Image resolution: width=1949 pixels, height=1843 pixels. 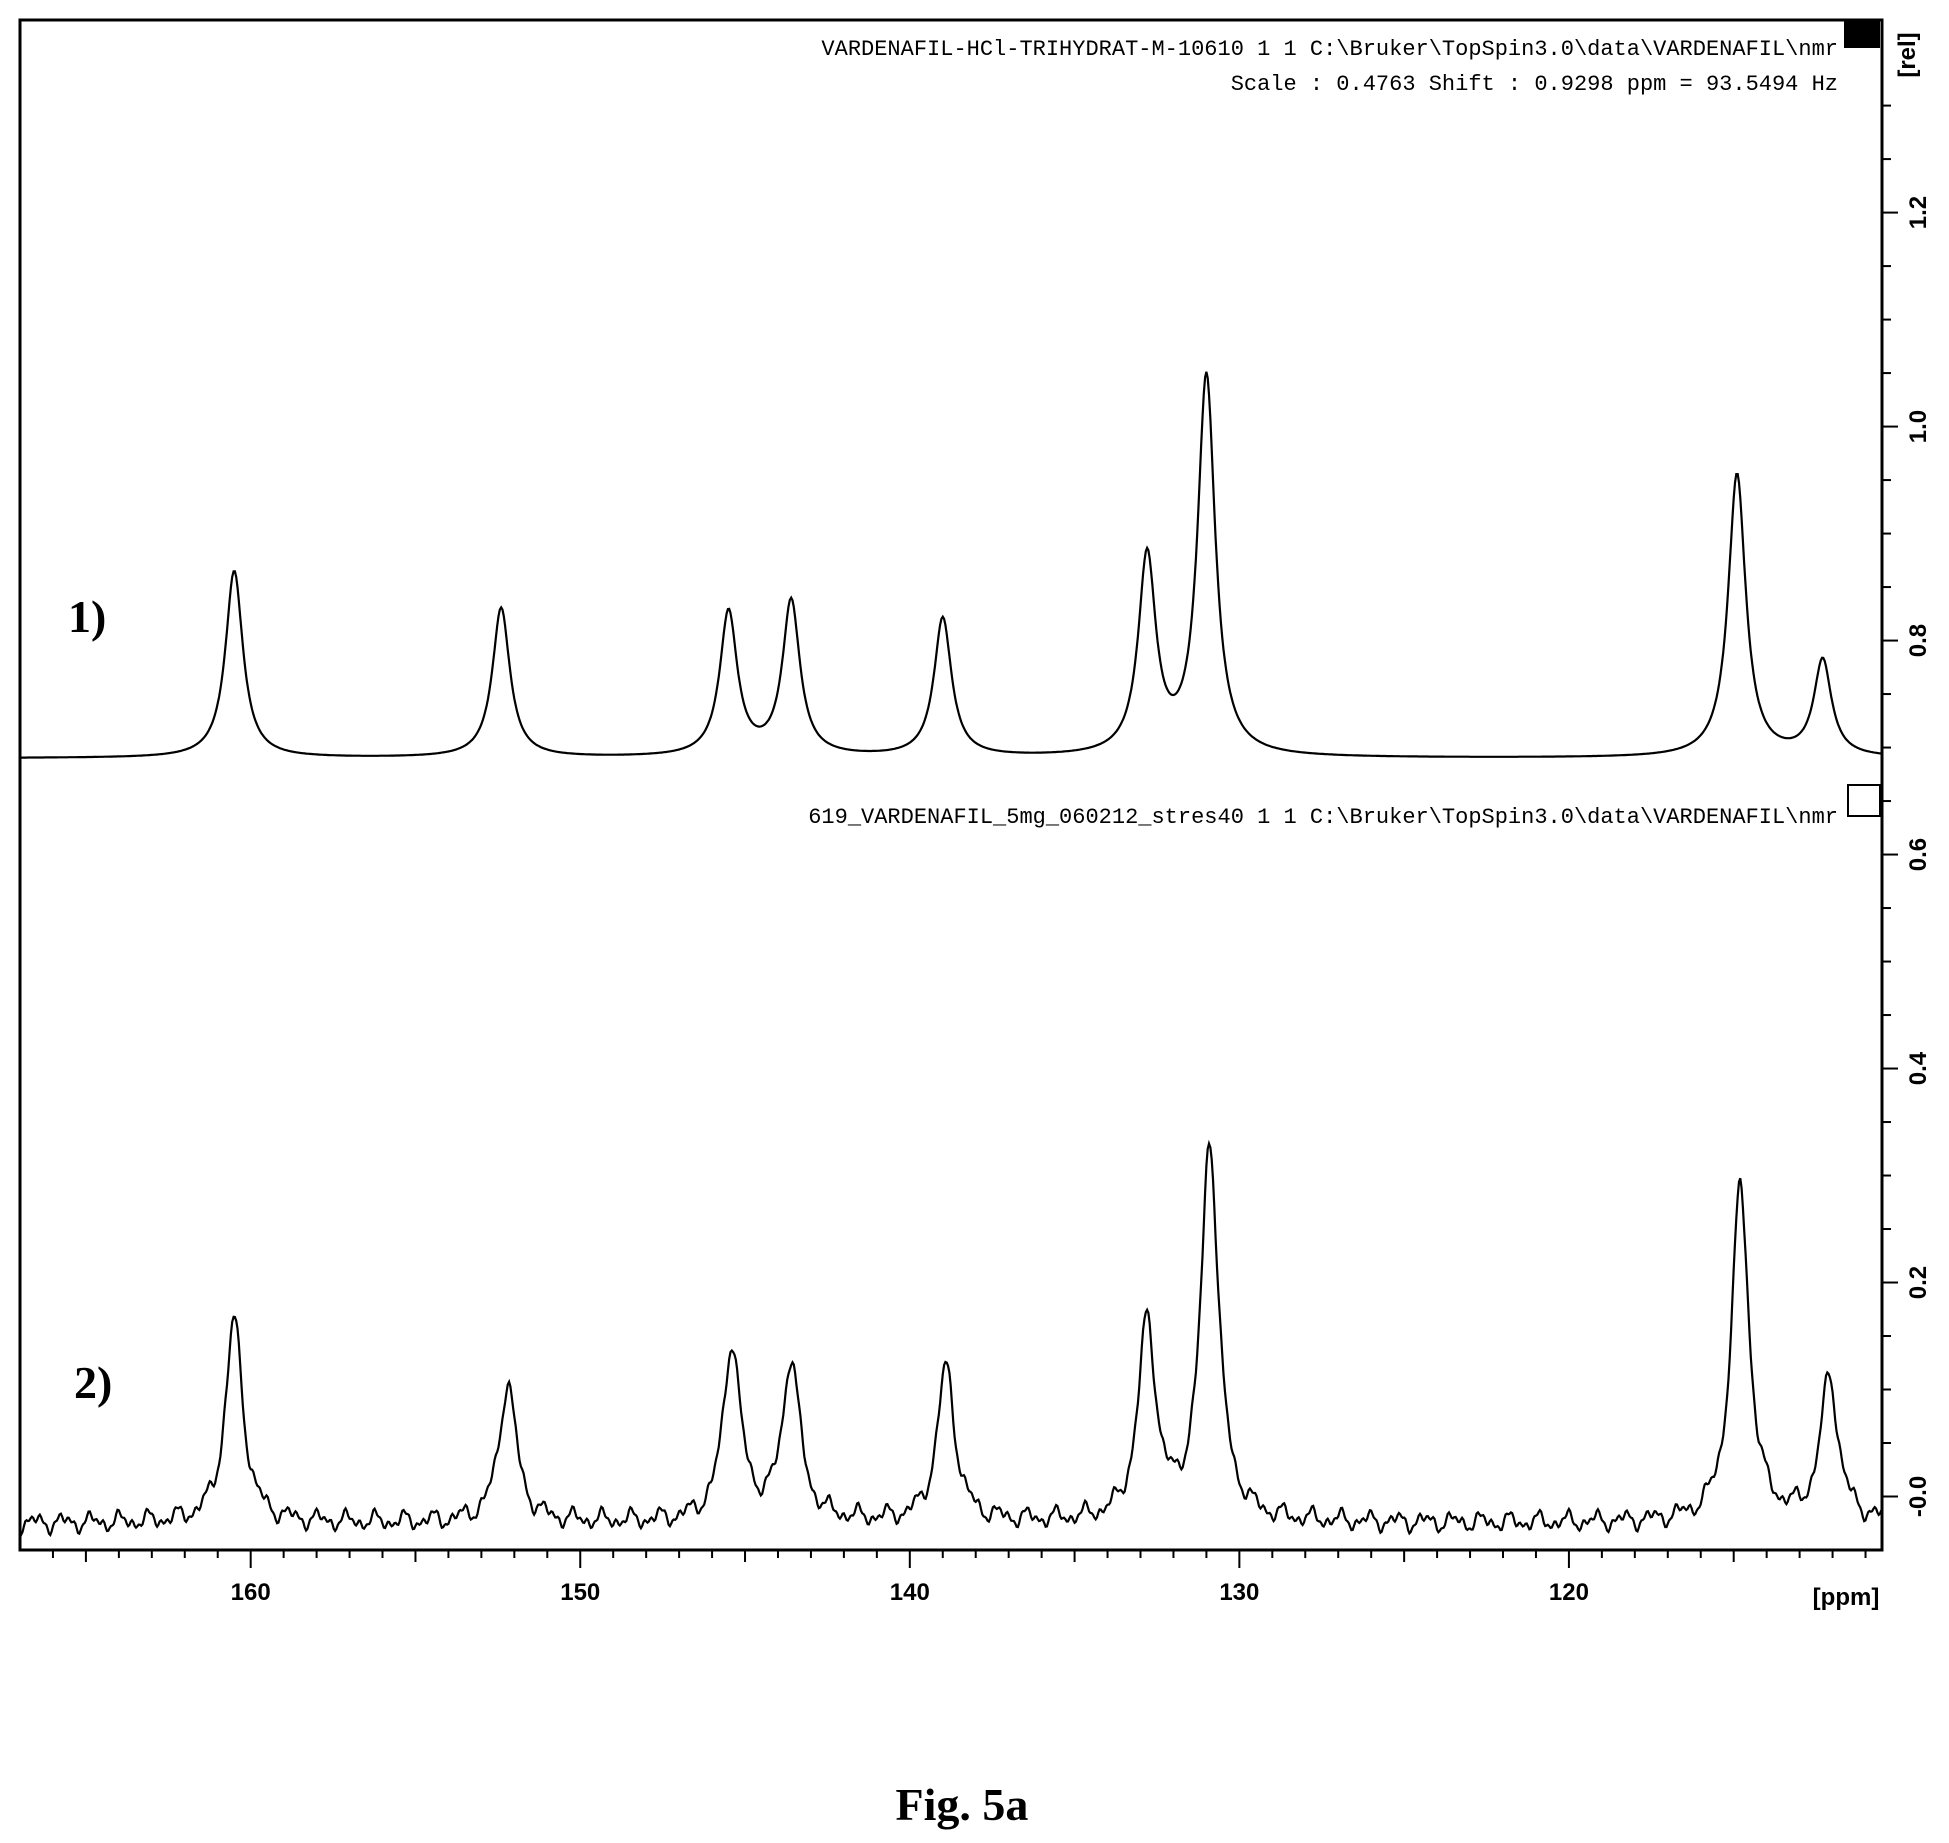 I want to click on y-tick-label: 0.2, so click(x=1918, y=1282).